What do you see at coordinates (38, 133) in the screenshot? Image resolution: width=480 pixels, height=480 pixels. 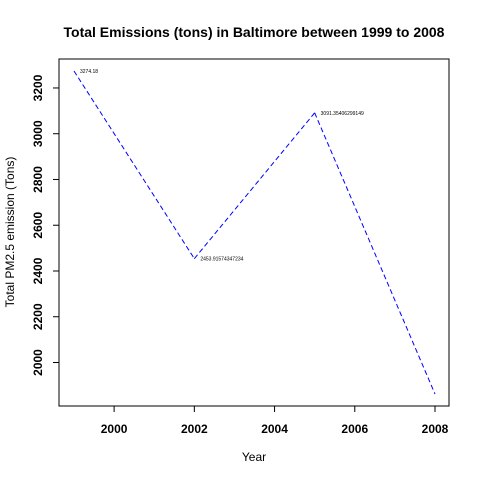 I see `y-tick-label: 3000` at bounding box center [38, 133].